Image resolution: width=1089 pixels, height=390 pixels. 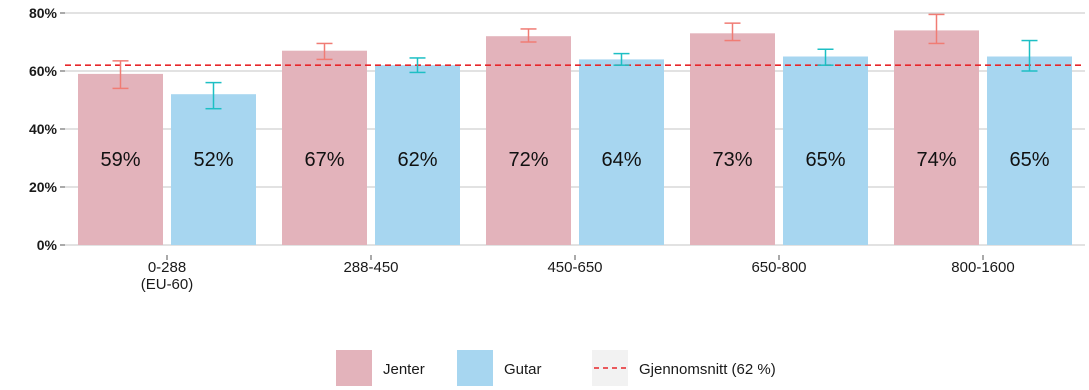 What do you see at coordinates (43, 129) in the screenshot?
I see `ytick-label-2: 40%` at bounding box center [43, 129].